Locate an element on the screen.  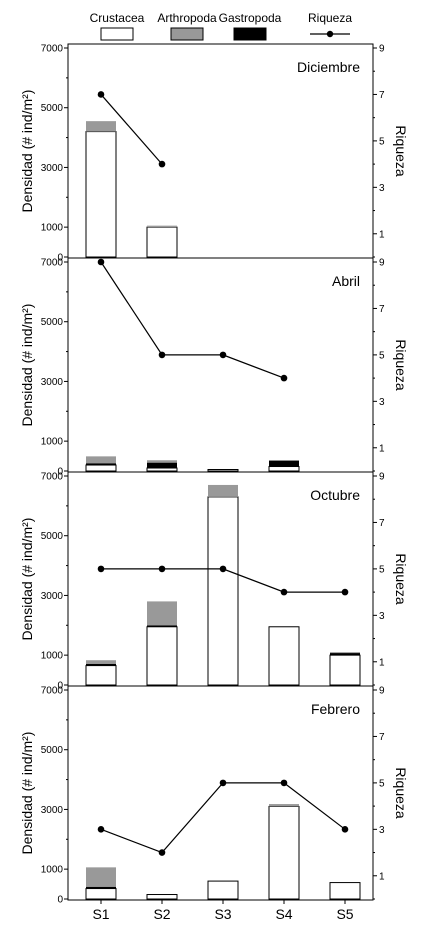
legend-swatch-gastropoda is located at coordinates (250, 34).